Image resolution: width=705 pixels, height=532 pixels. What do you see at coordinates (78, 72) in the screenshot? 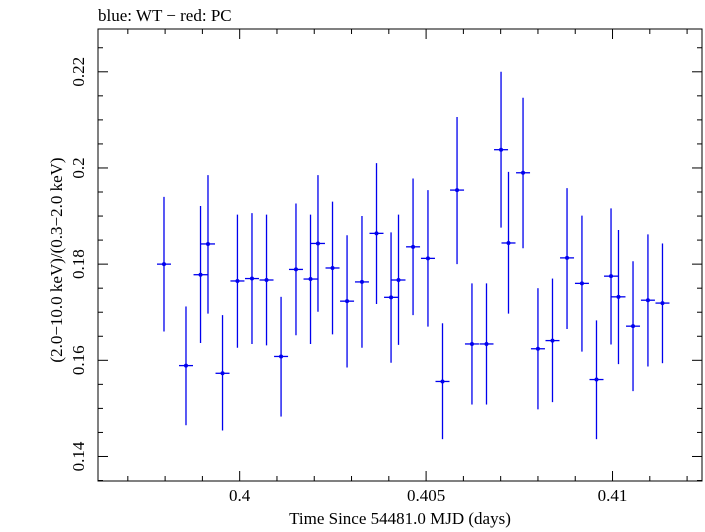
I see `y-tick-label: 0.22` at bounding box center [78, 72].